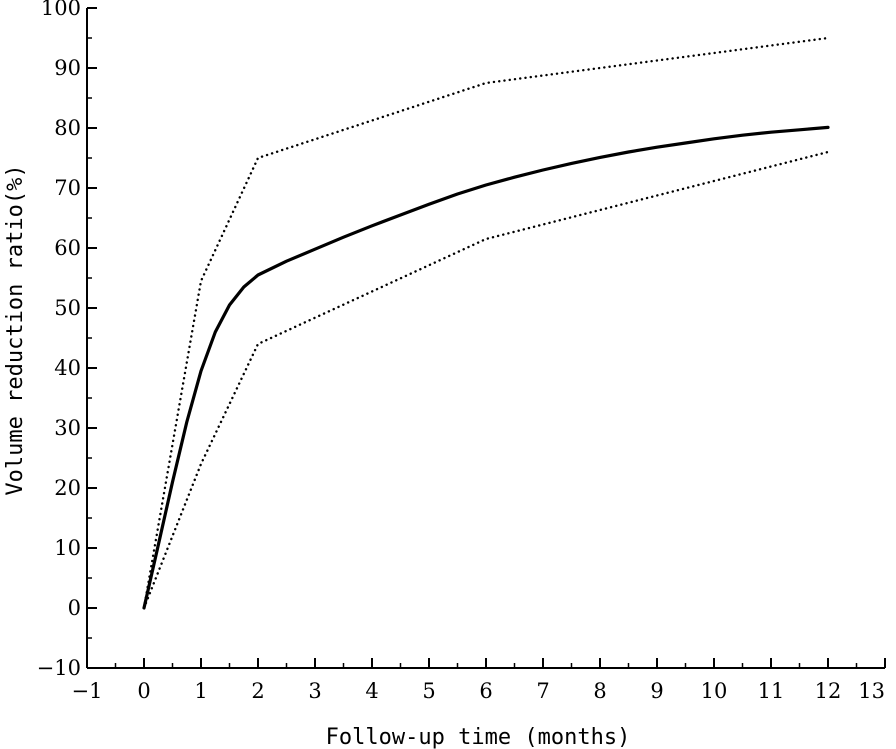 This screenshot has width=896, height=749. I want to click on x-tick-label: 9, so click(656, 691).